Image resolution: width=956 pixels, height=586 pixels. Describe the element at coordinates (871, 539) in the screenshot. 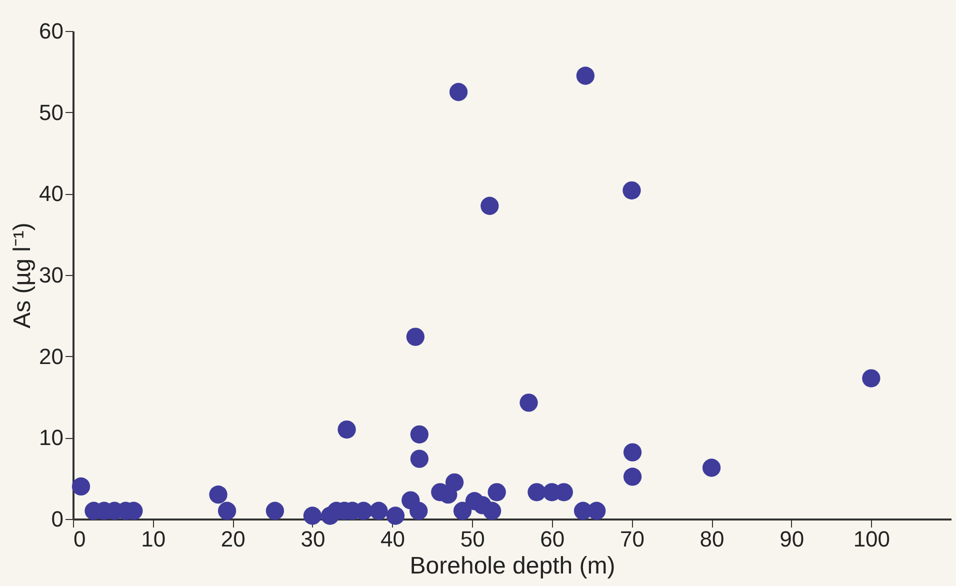

I see `x-tick-label: 100` at that location.